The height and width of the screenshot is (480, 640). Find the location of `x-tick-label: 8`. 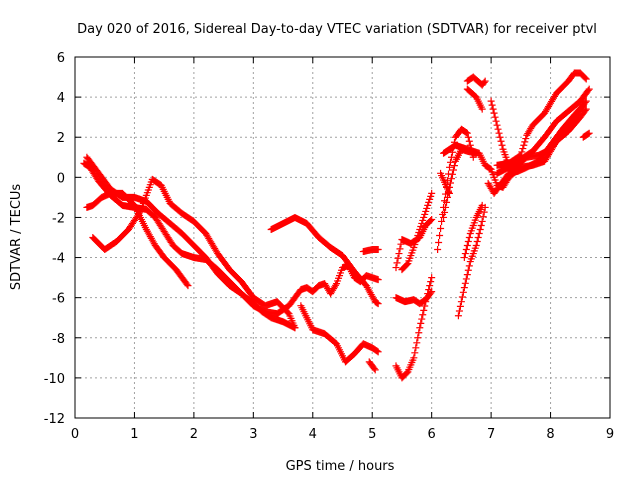

x-tick-label: 8 is located at coordinates (550, 434).